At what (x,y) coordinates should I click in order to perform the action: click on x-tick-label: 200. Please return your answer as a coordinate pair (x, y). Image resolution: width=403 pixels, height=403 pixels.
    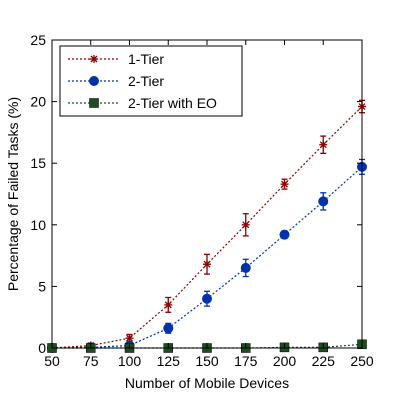
    Looking at the image, I should click on (285, 361).